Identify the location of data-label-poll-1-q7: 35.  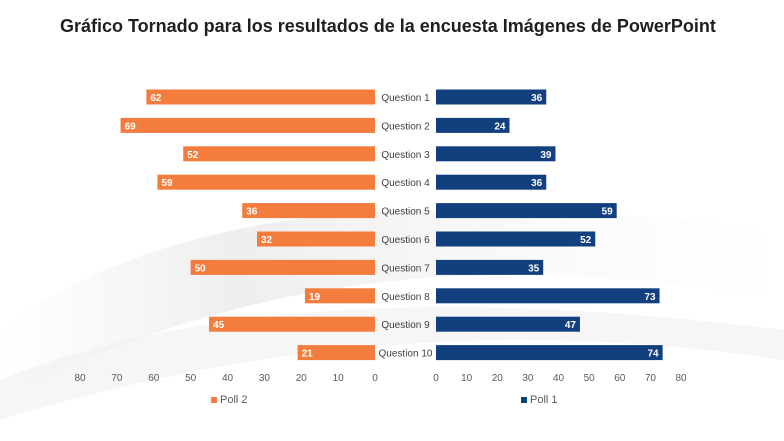
(534, 268).